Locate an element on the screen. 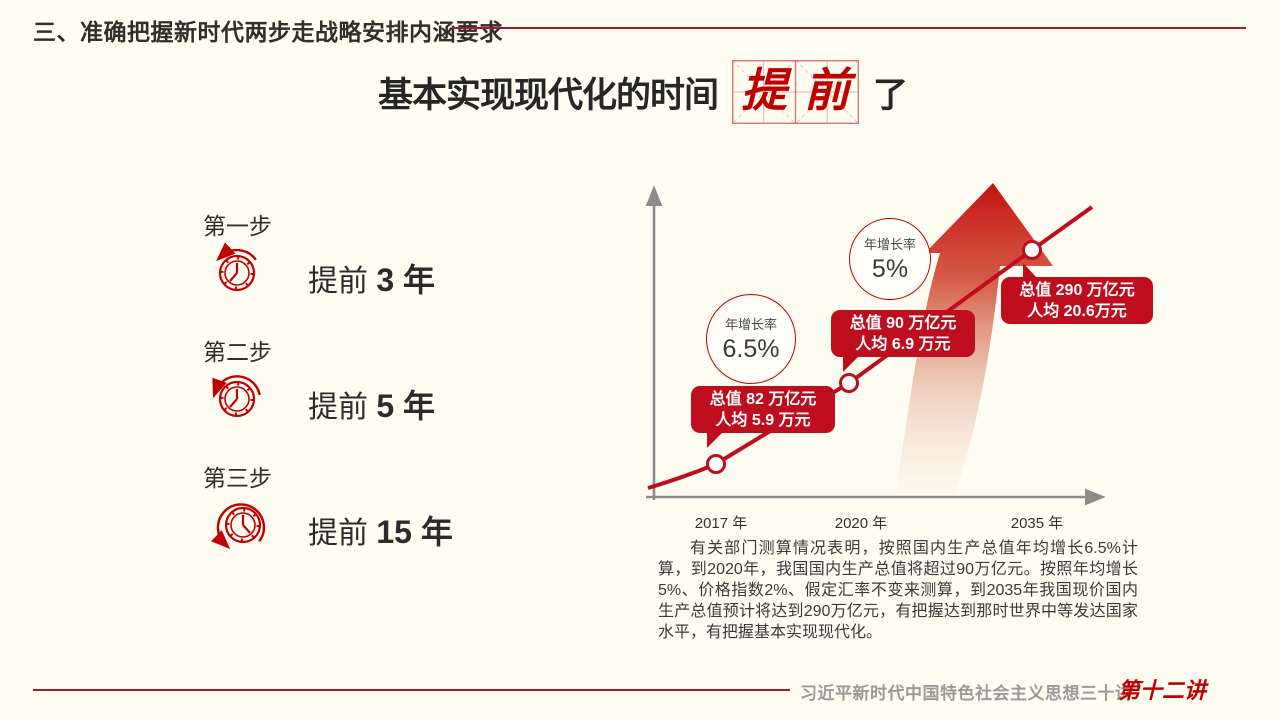 Image resolution: width=1280 pixels, height=720 pixels. step-1-label: 第一步 is located at coordinates (237, 226).